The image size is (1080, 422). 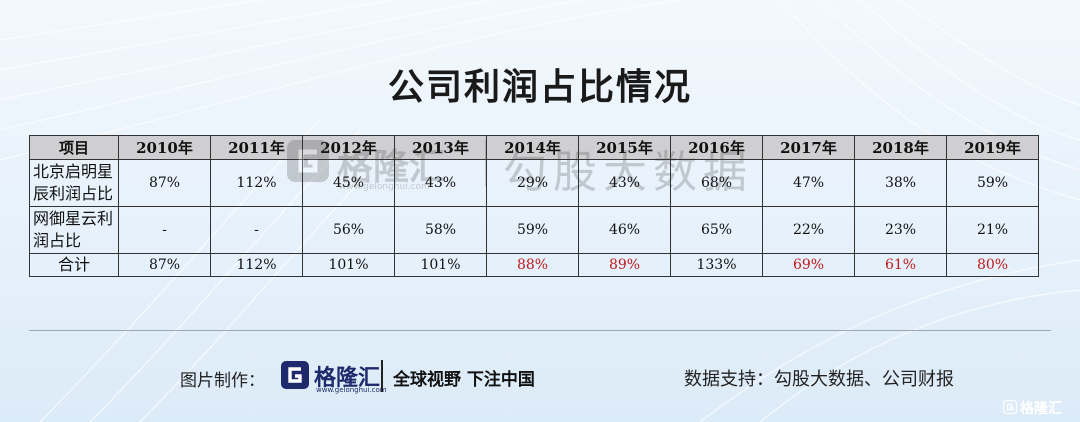 What do you see at coordinates (382, 376) in the screenshot?
I see `logo-separator` at bounding box center [382, 376].